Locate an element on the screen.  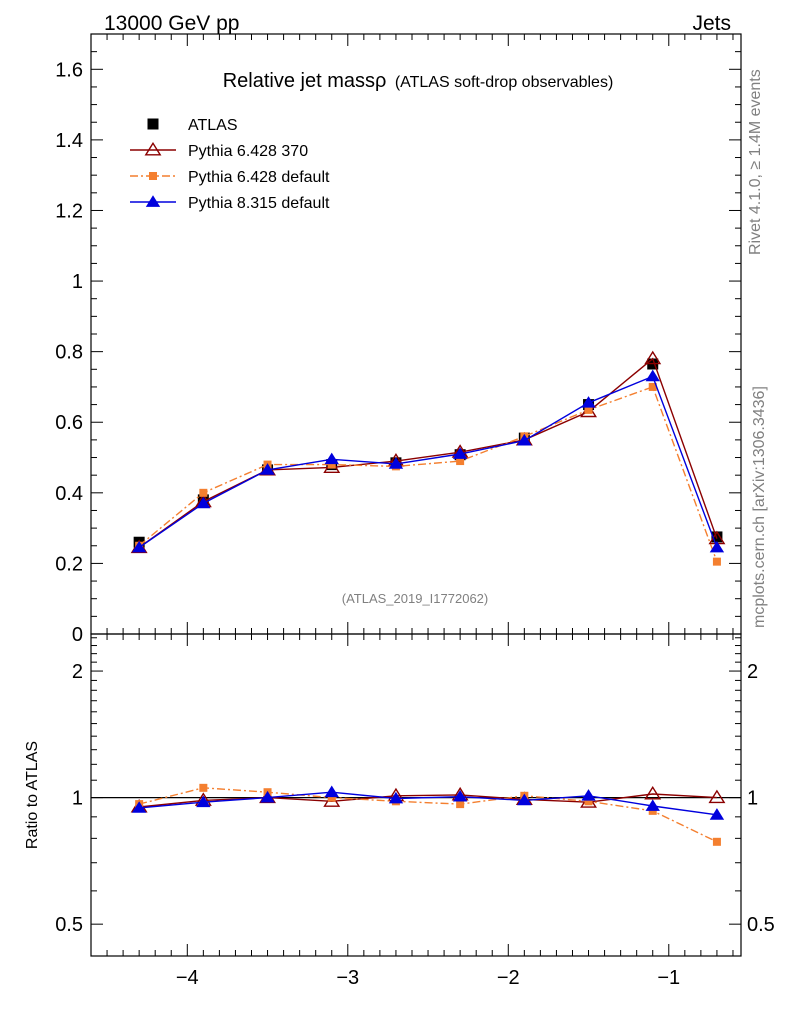
legend-entry-0: ATLAS is located at coordinates (192, 125).